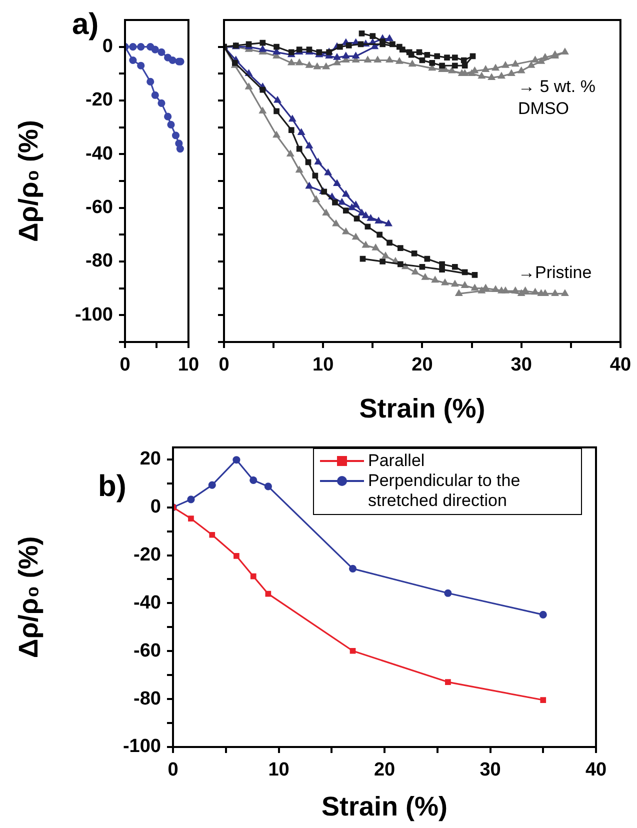 This screenshot has width=637, height=828. What do you see at coordinates (150, 459) in the screenshot?
I see `y-tick-label: 20` at bounding box center [150, 459].